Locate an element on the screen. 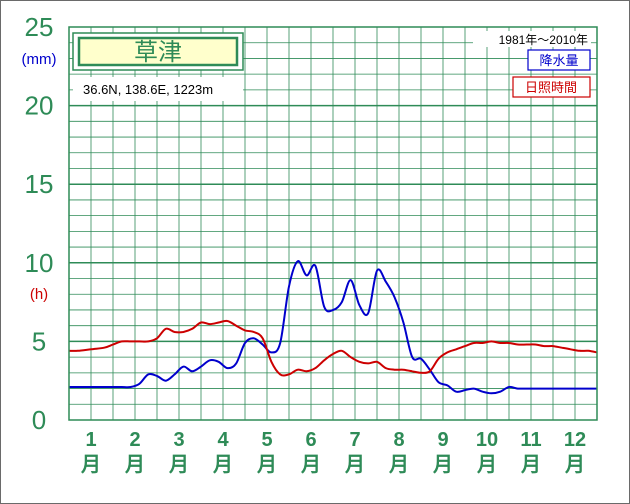 The height and width of the screenshot is (504, 630). station-name: 草津 is located at coordinates (158, 52).